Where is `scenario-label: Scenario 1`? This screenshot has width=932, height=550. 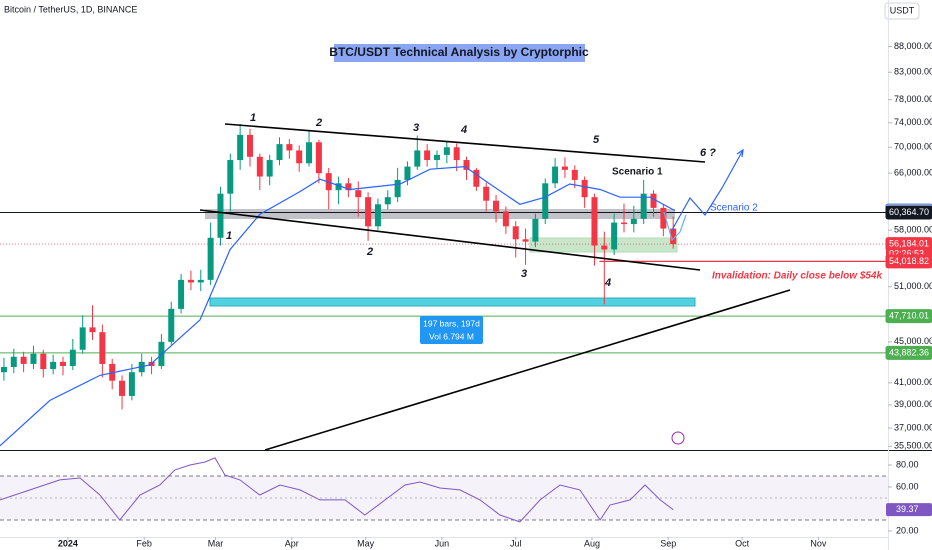 scenario-label: Scenario 1 is located at coordinates (637, 172).